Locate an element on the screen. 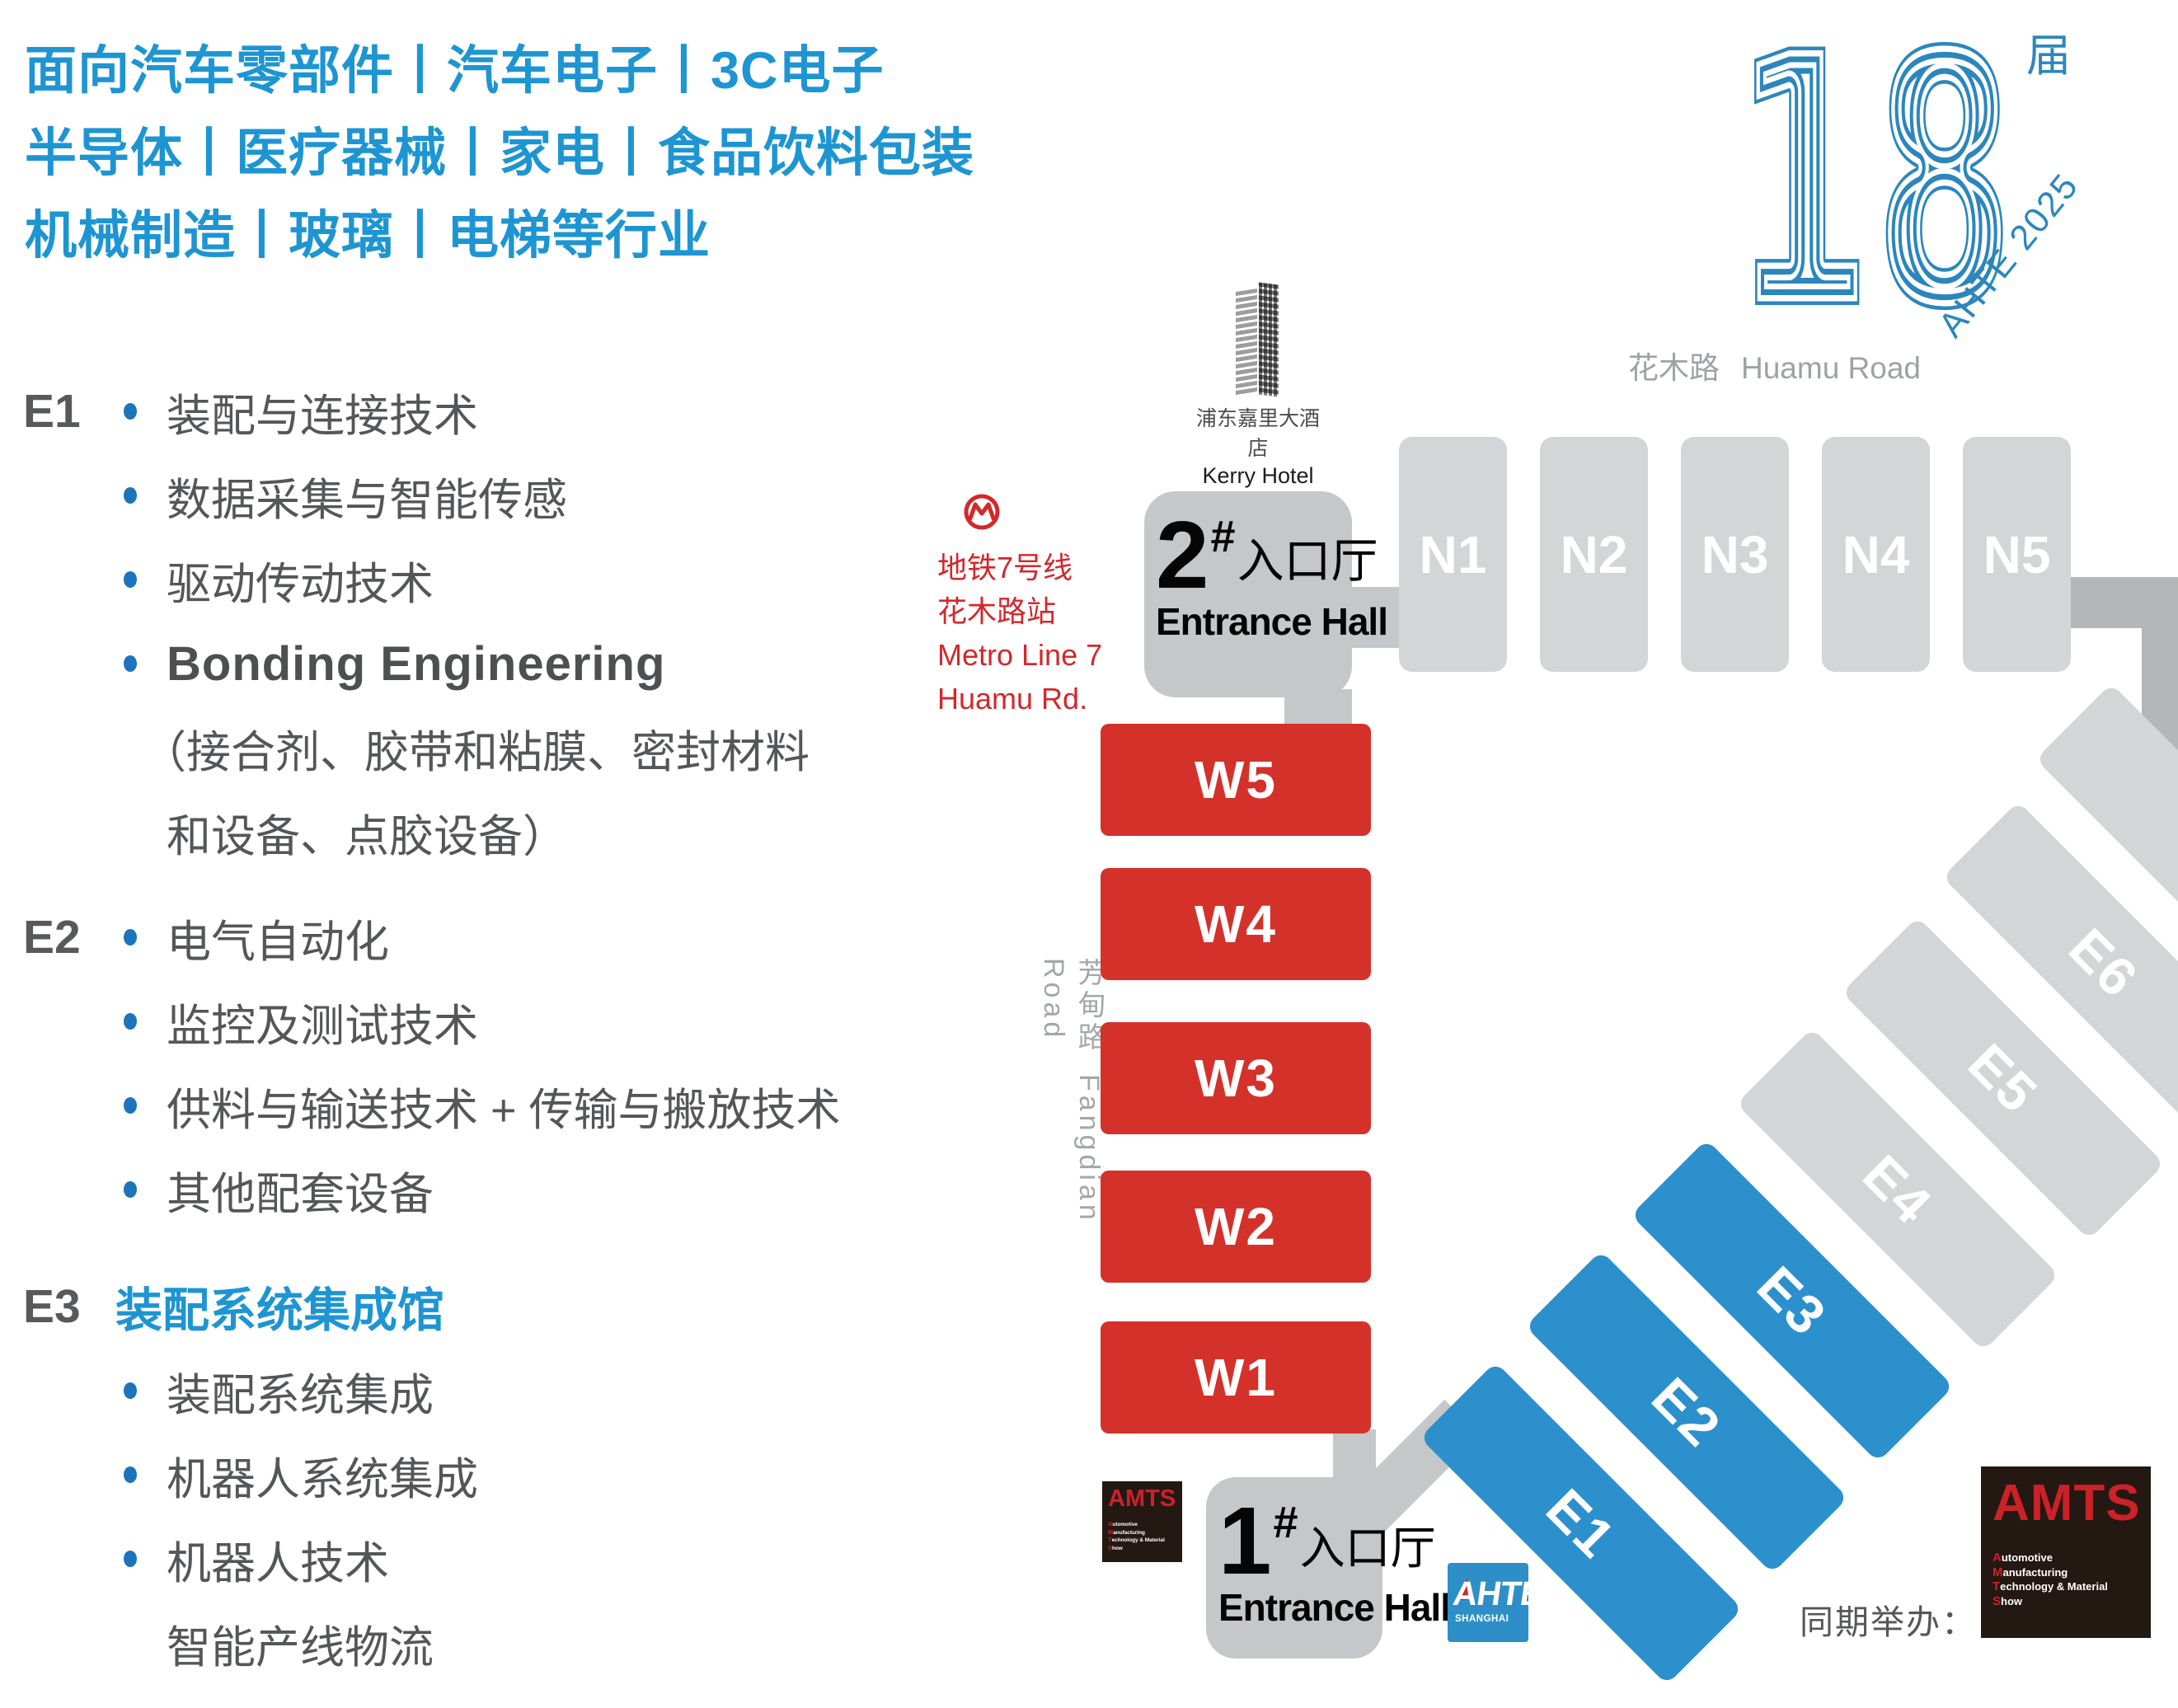 This screenshot has width=2178, height=1708. group-e3-title-row: 装配系统集成馆 is located at coordinates (279, 1310).